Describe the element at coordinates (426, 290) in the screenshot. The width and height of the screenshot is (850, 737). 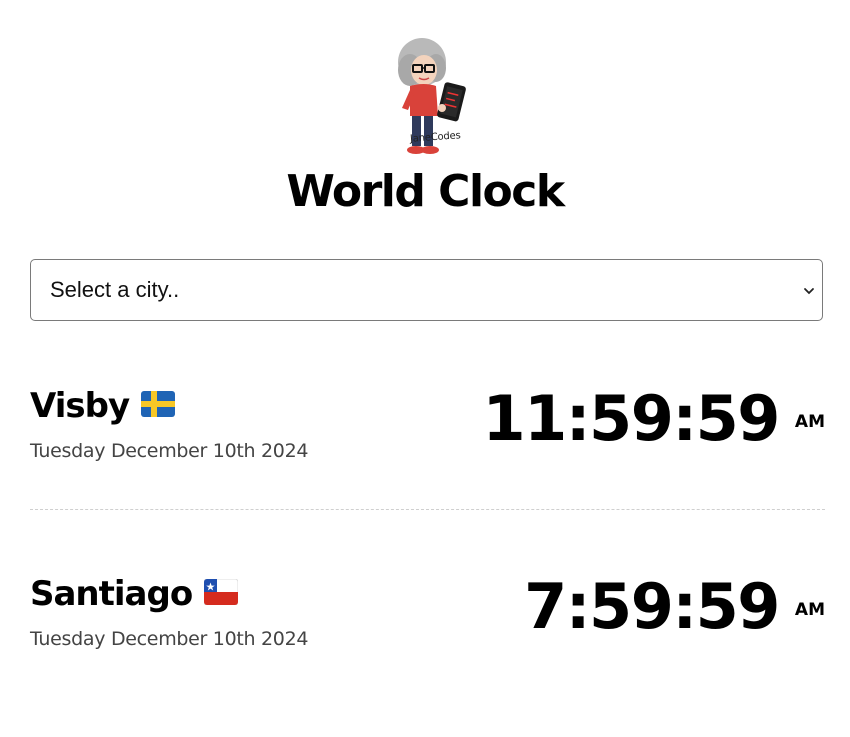
I see `city-select: Select a city..` at that location.